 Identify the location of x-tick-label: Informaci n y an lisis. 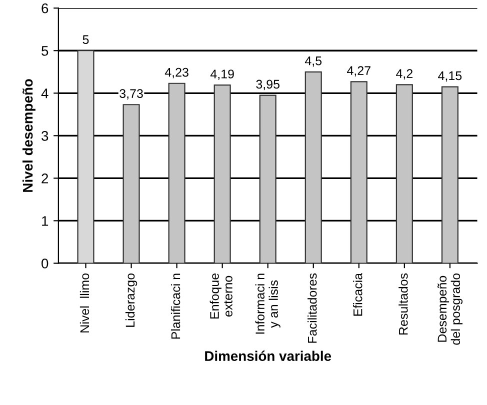
(267, 304).